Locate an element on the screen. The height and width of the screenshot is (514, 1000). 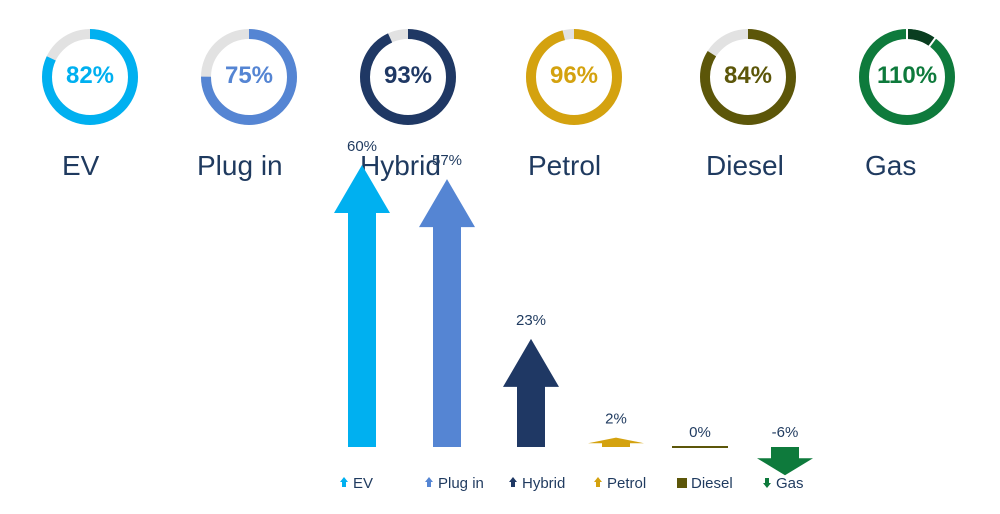
donut-value-label: 82% is located at coordinates (90, 75).